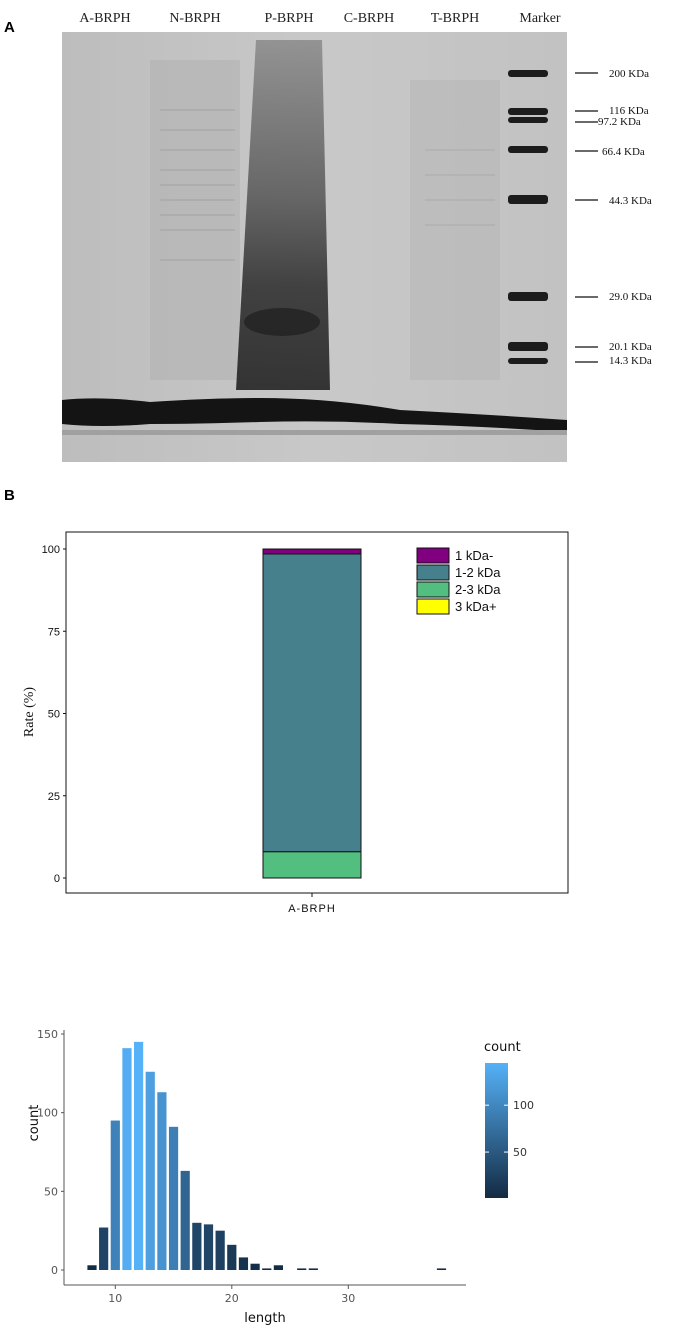  Describe the element at coordinates (540, 18) in the screenshot. I see `lane-label-marker: Marker` at that location.